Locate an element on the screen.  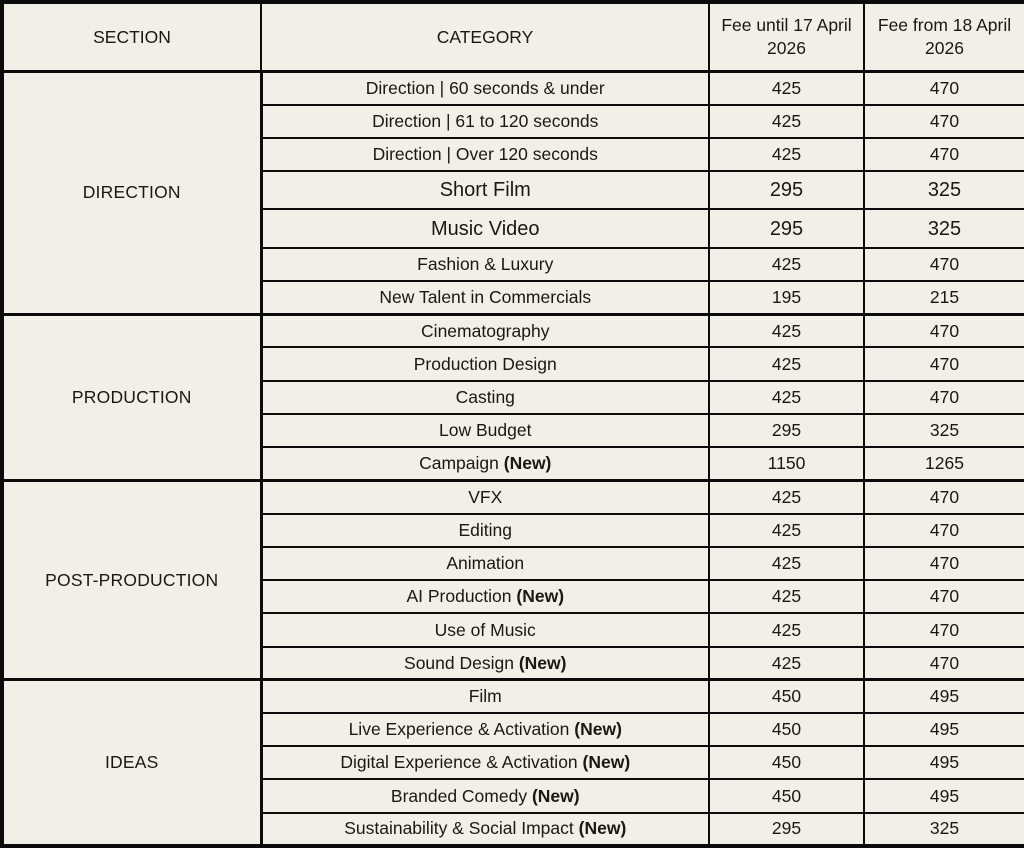
category-cell: New Talent in Commercials is located at coordinates (485, 297).